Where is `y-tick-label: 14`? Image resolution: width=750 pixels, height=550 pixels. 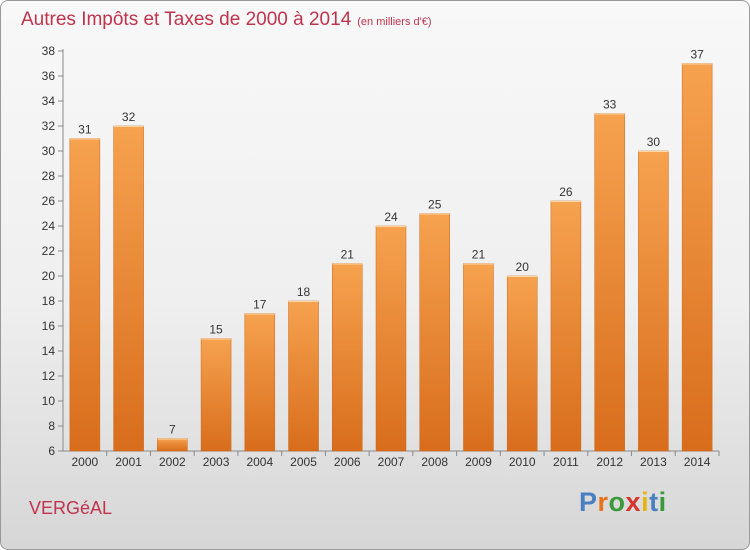
y-tick-label: 14 is located at coordinates (49, 351).